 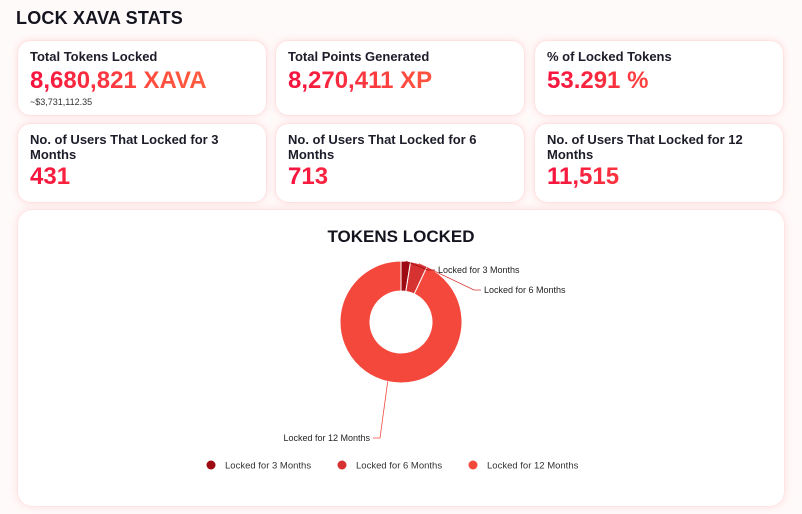 I want to click on callout-label-locked-for-6-months: Locked for 6 Months, so click(x=525, y=290).